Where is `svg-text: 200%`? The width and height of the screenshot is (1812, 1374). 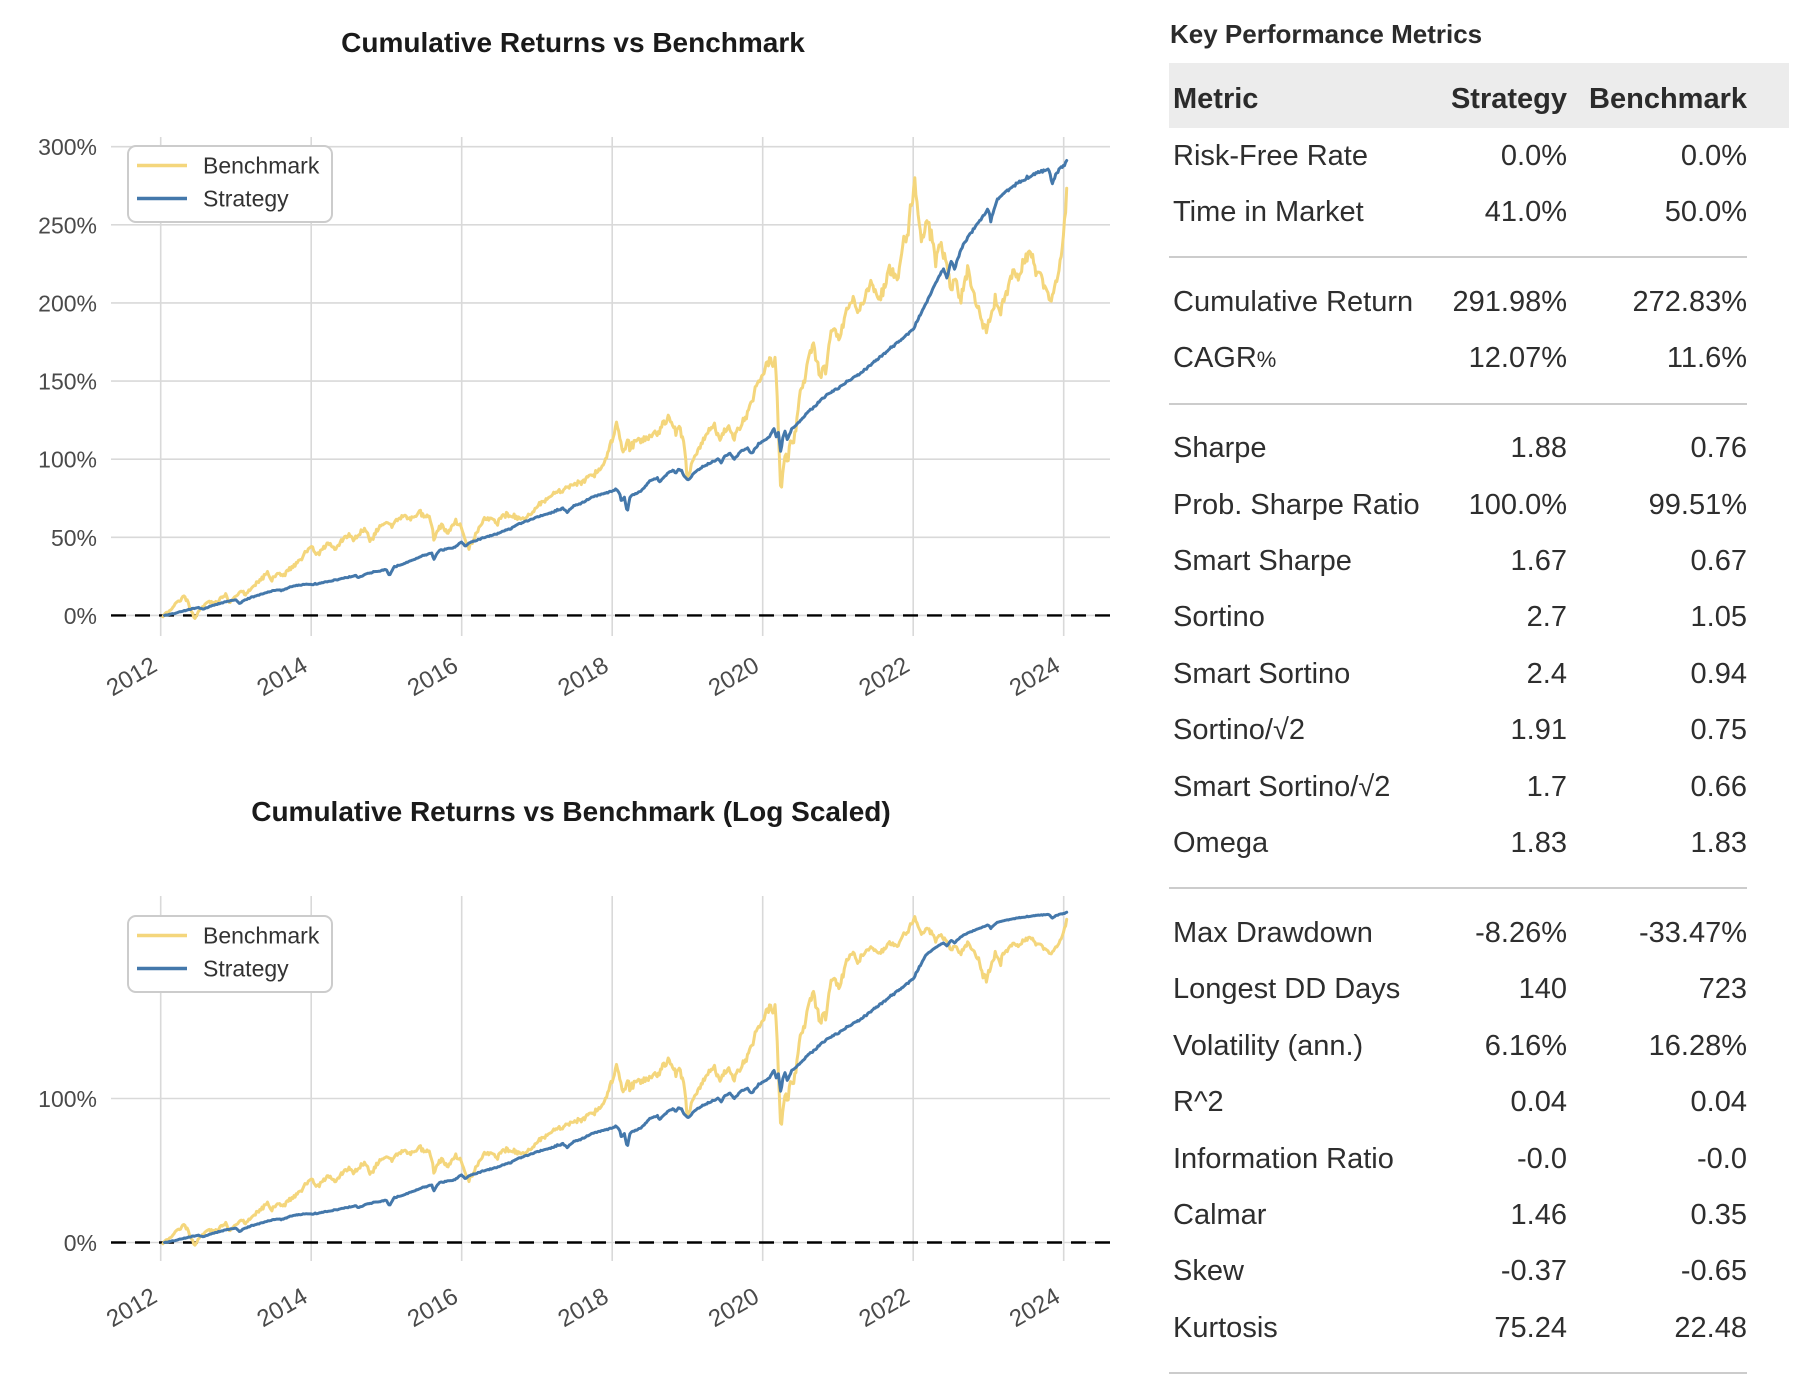
svg-text: 200% is located at coordinates (67, 303).